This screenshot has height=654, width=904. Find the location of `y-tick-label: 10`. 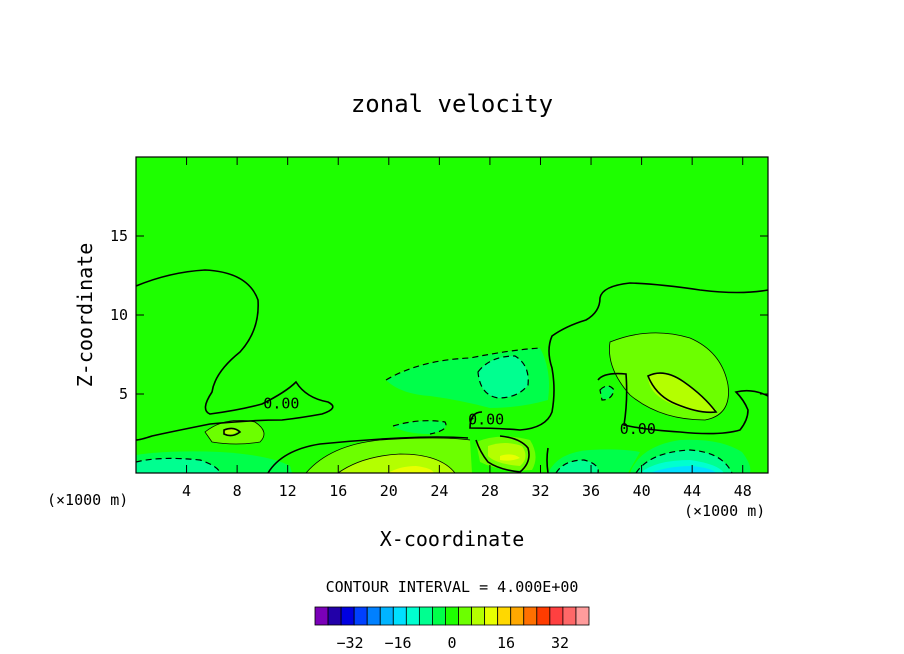

y-tick-label: 10 is located at coordinates (119, 315).